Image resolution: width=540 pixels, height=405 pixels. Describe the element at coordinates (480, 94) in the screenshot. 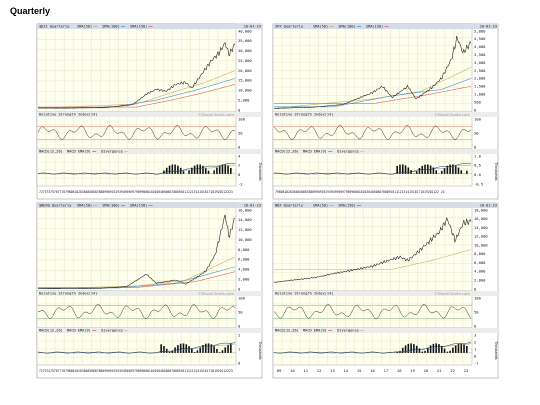

I see `y-tick-label: 1,000` at that location.